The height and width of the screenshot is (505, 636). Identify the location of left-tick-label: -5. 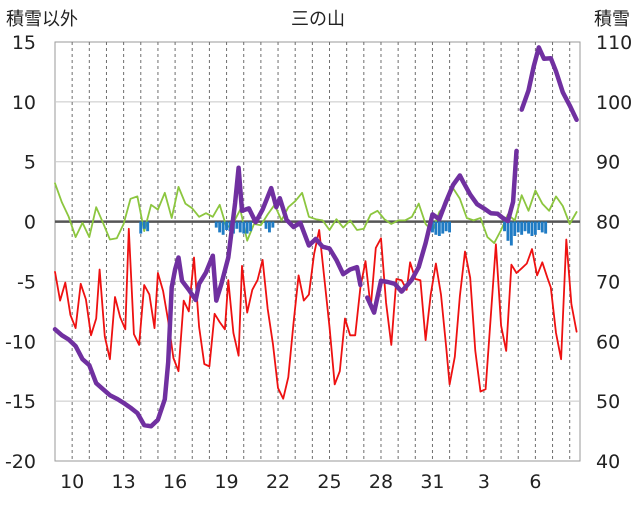
(26, 282).